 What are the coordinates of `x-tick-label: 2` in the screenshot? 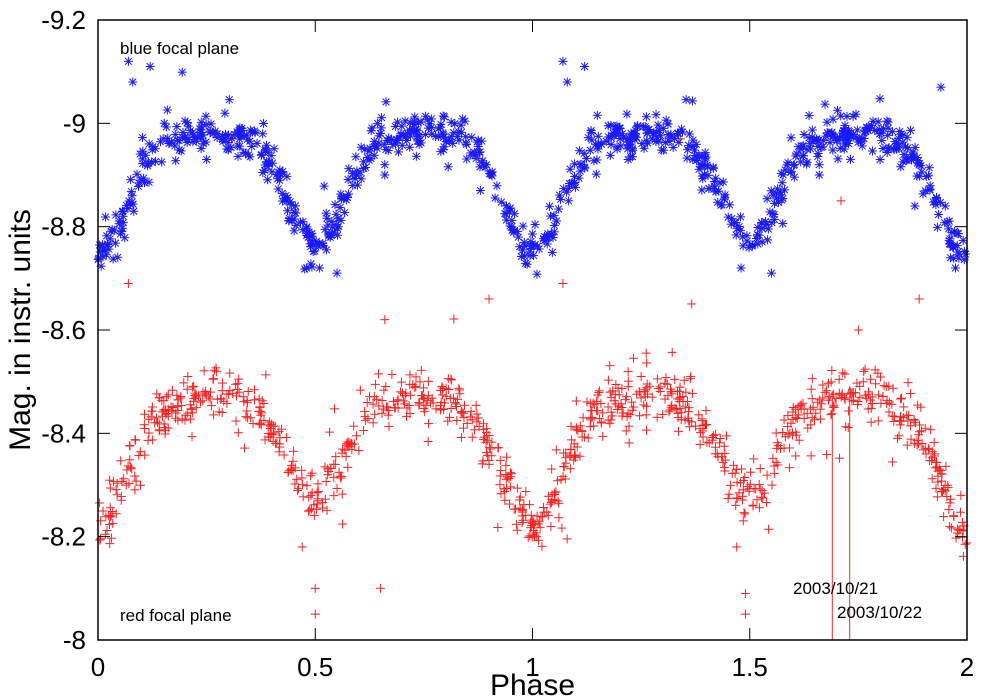 It's located at (967, 667).